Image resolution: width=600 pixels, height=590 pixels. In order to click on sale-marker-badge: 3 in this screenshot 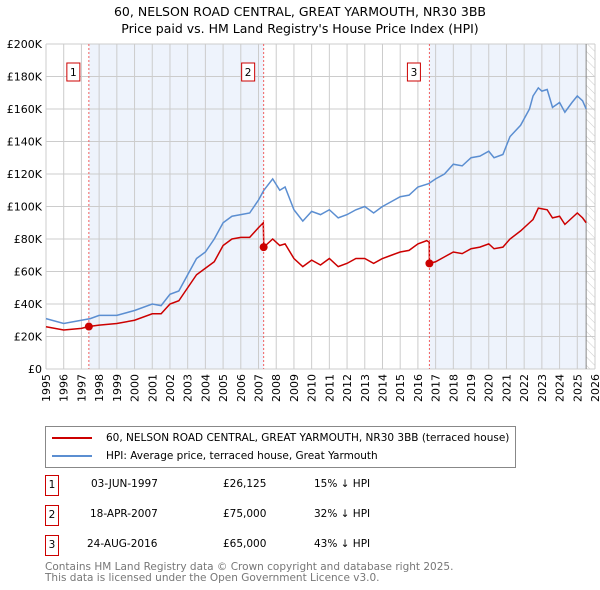, I will do `click(52, 545)`.